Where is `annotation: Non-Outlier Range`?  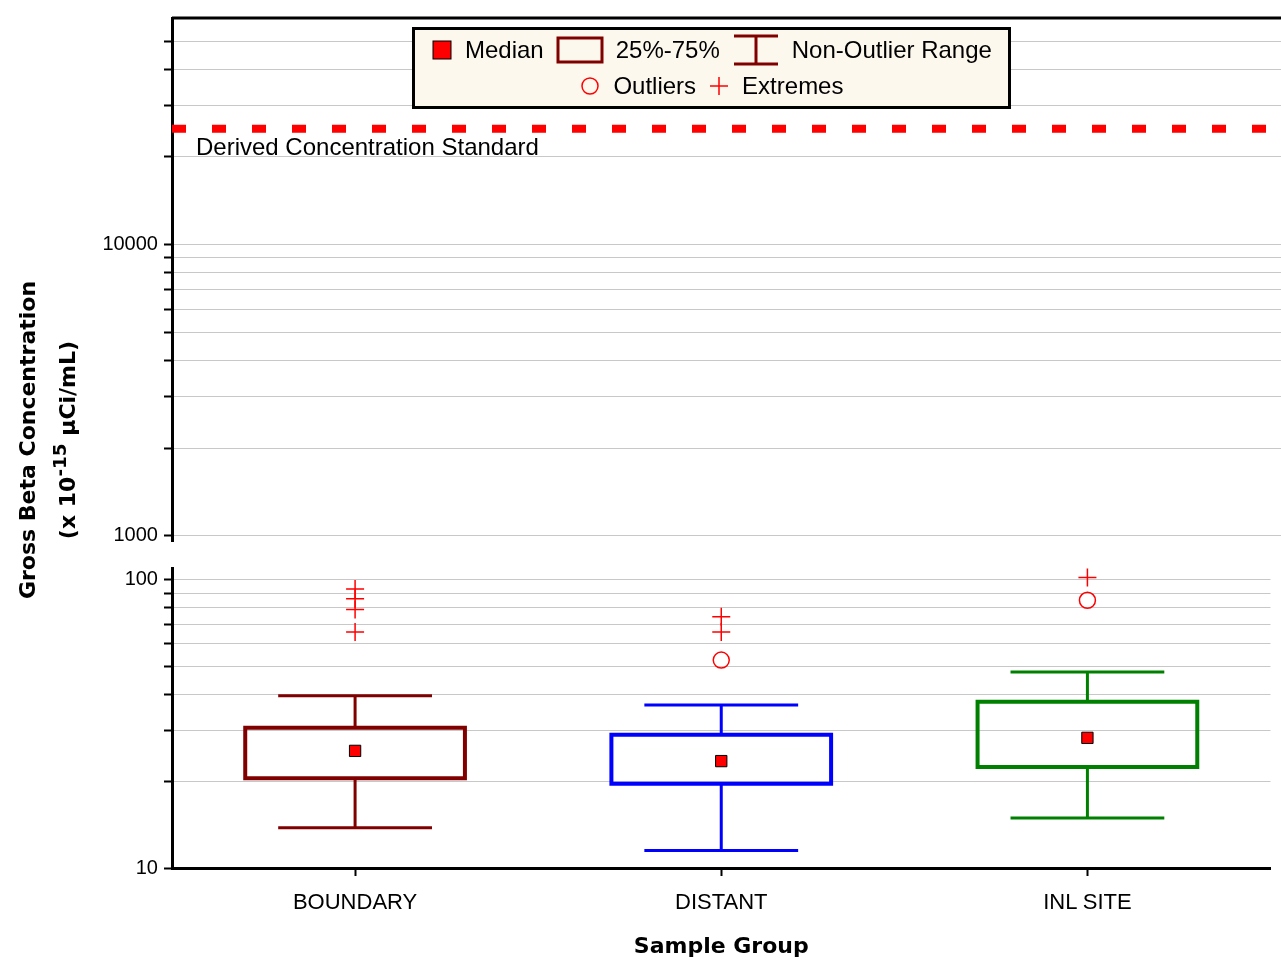 annotation: Non-Outlier Range is located at coordinates (891, 50).